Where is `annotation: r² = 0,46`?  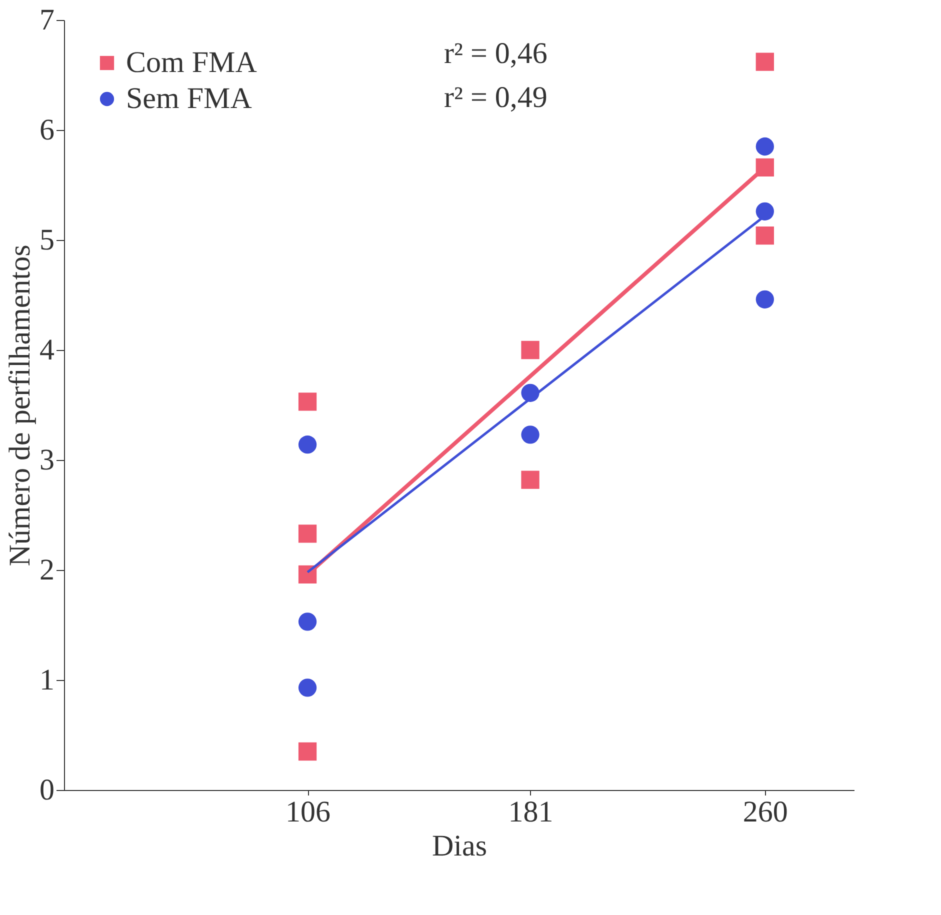 annotation: r² = 0,46 is located at coordinates (496, 53).